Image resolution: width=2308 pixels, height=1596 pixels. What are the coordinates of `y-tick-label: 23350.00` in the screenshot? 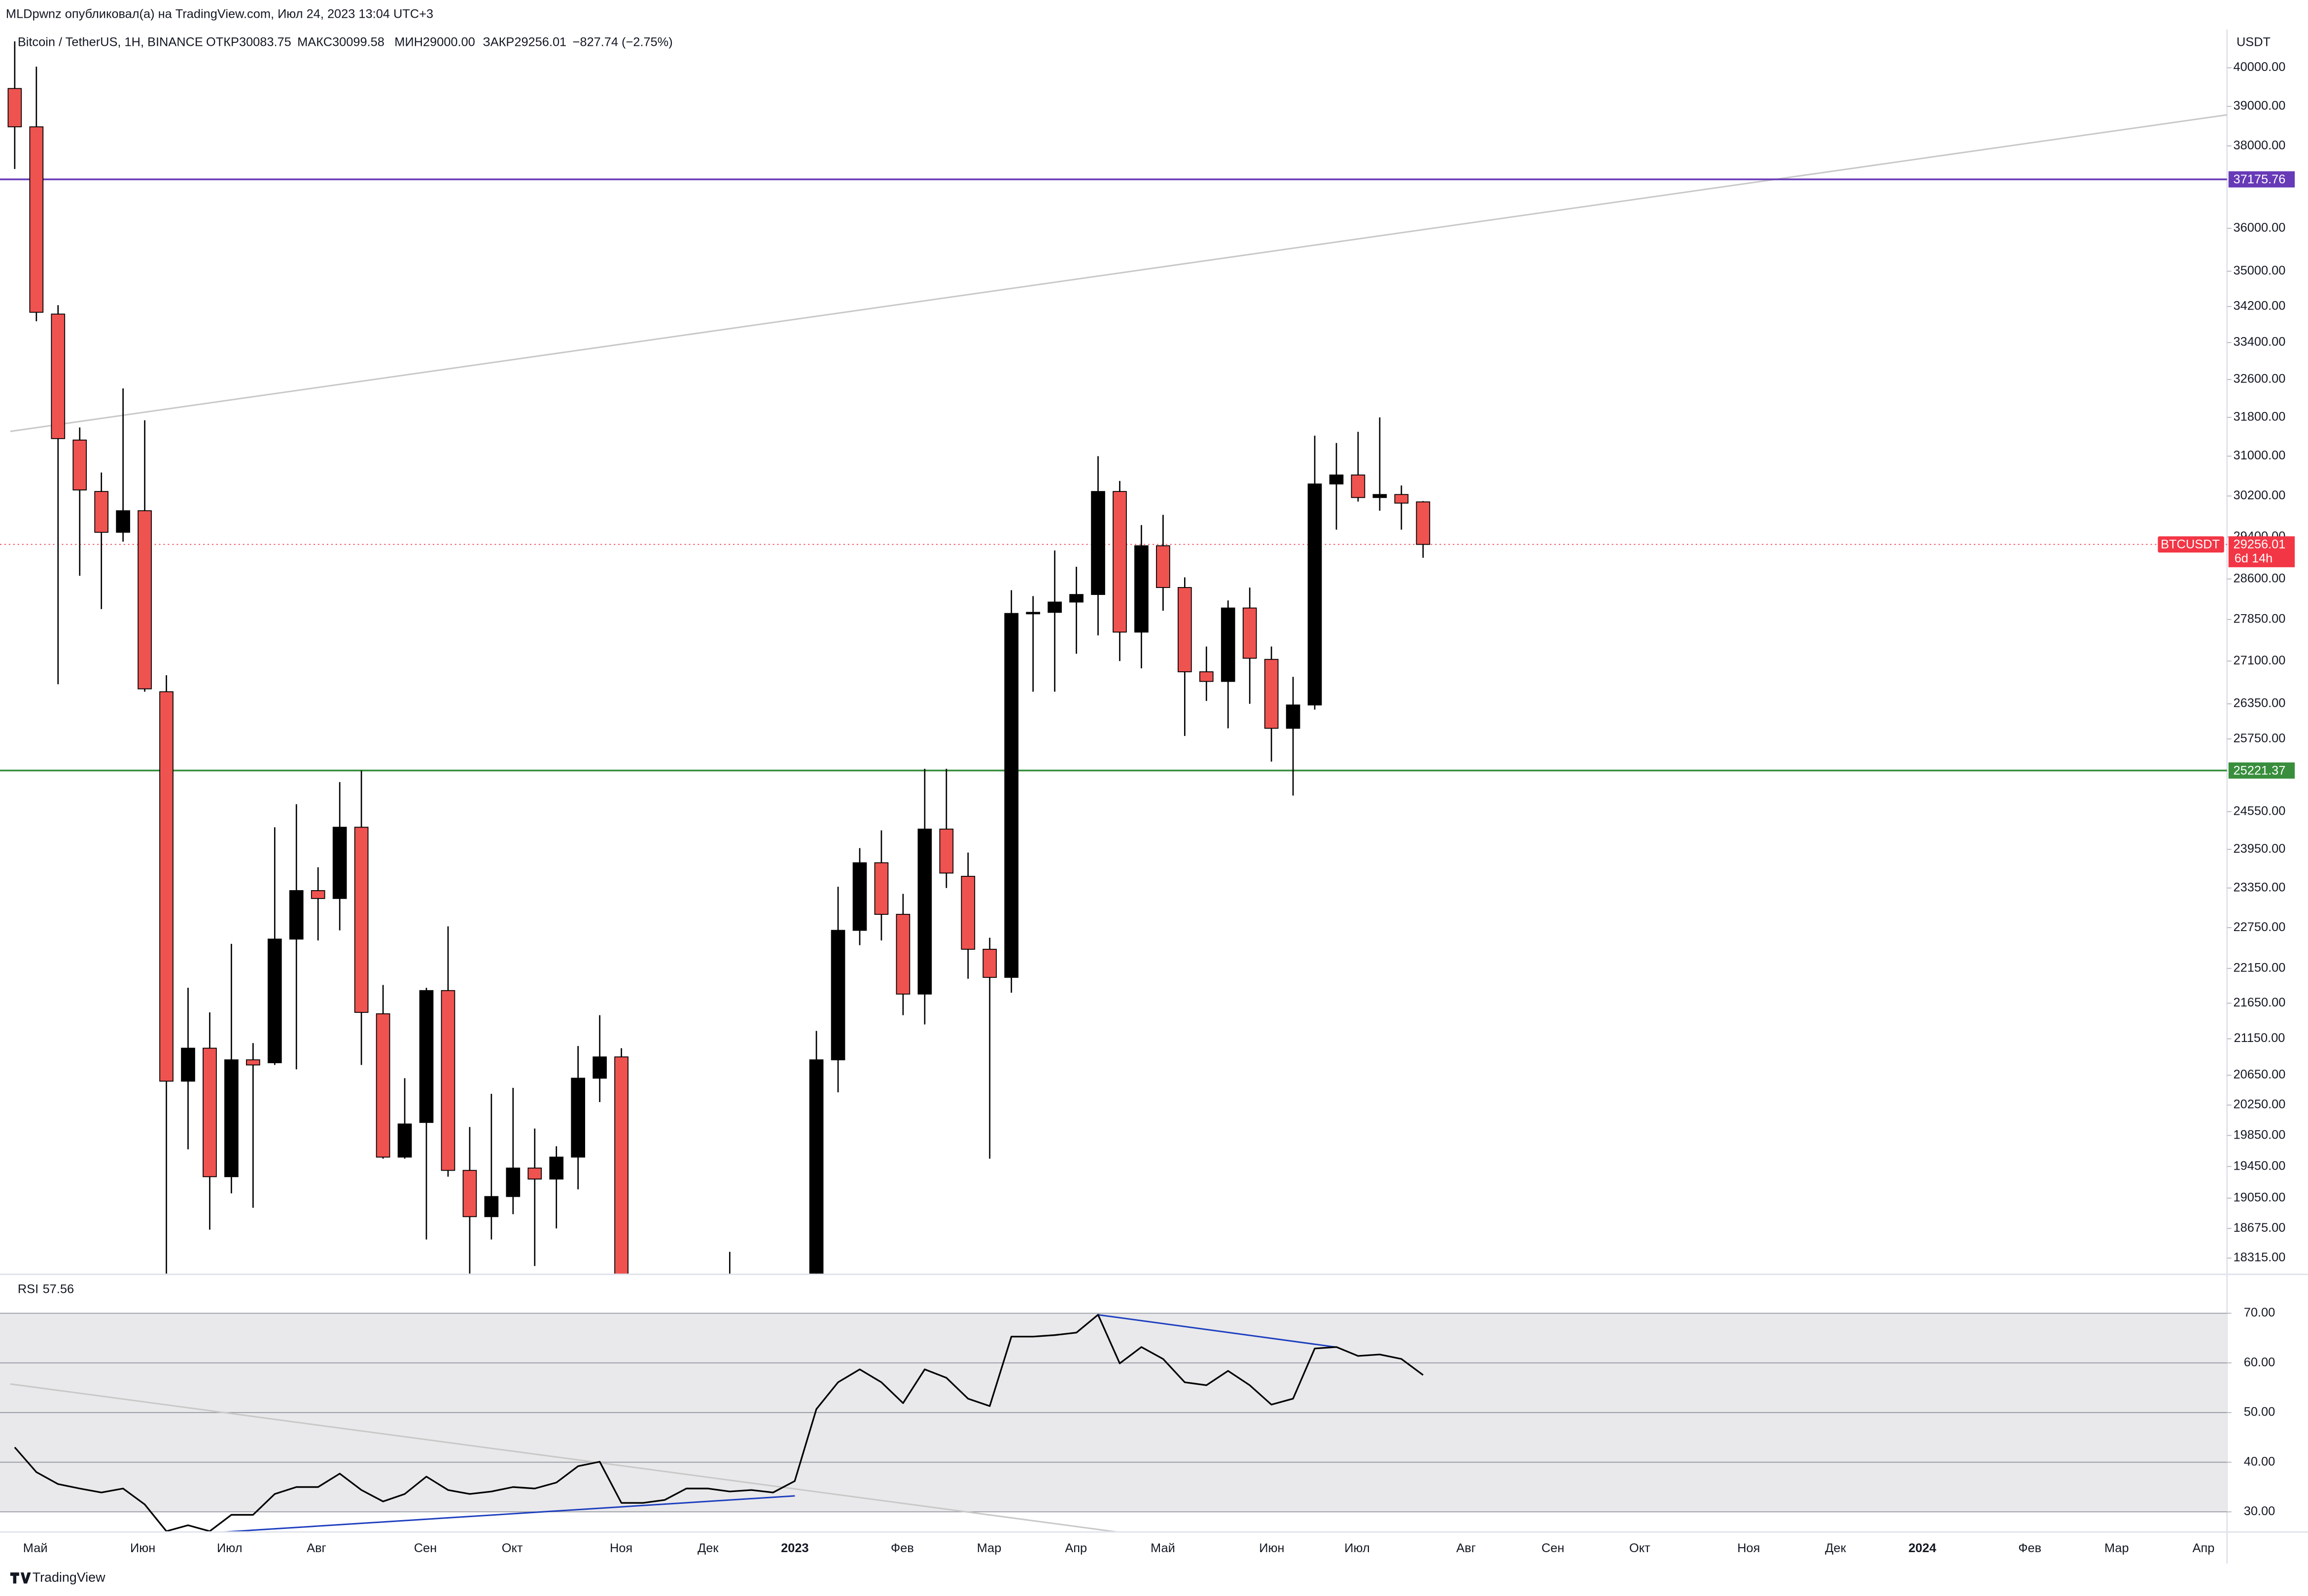 It's located at (2260, 887).